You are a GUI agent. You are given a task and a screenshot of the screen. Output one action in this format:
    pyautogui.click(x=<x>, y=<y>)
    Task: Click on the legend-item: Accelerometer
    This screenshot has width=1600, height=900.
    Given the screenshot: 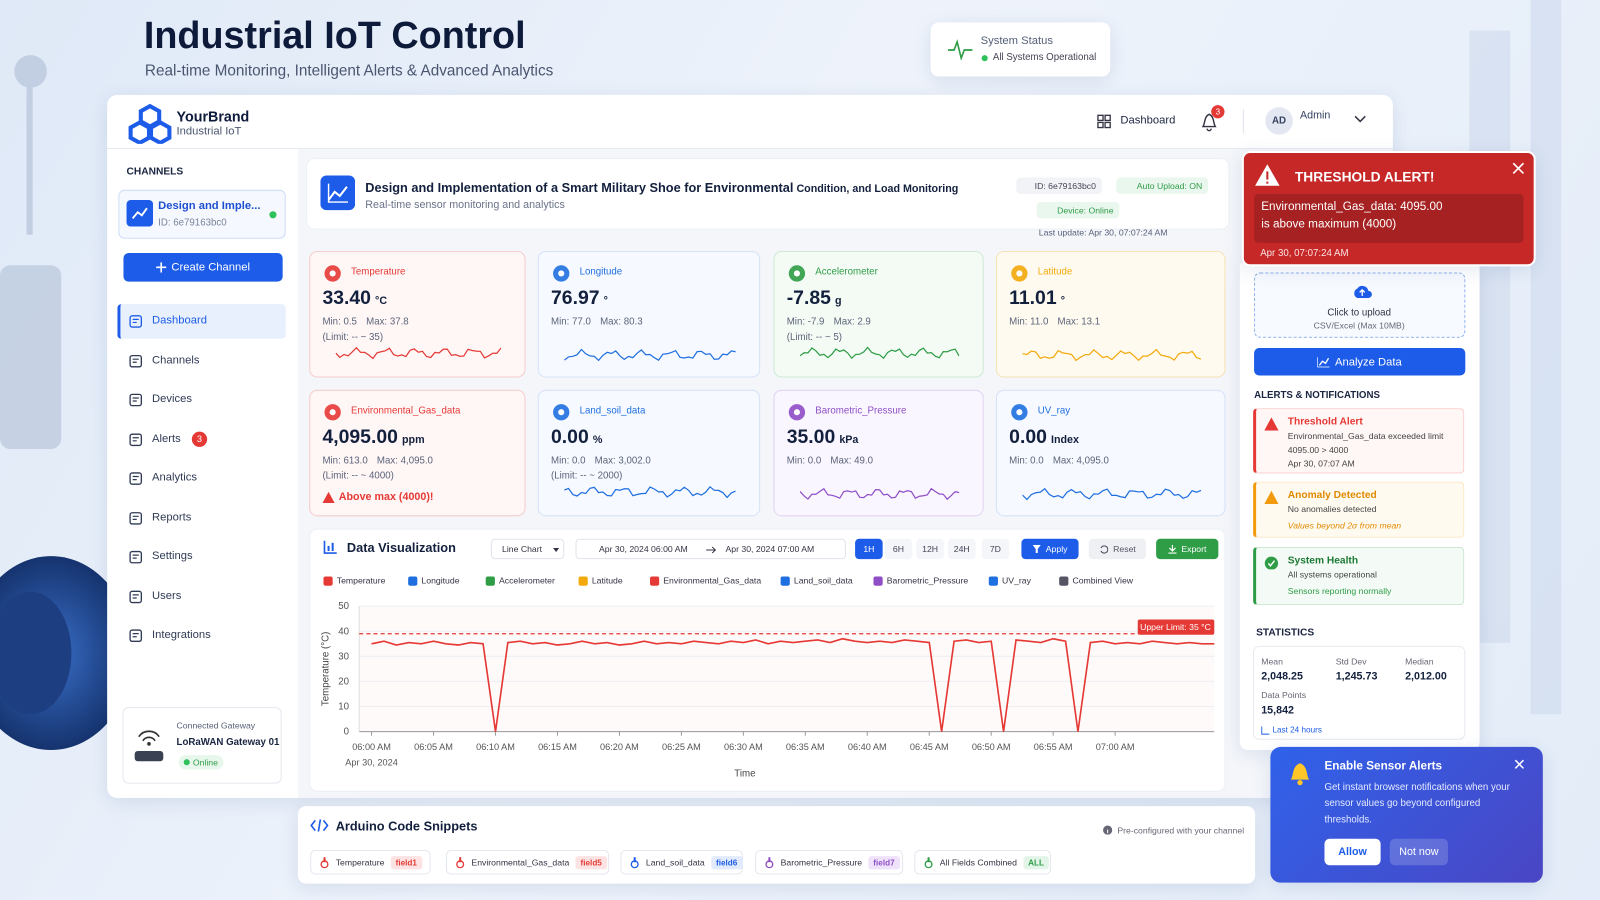 What is the action you would take?
    pyautogui.click(x=552, y=581)
    